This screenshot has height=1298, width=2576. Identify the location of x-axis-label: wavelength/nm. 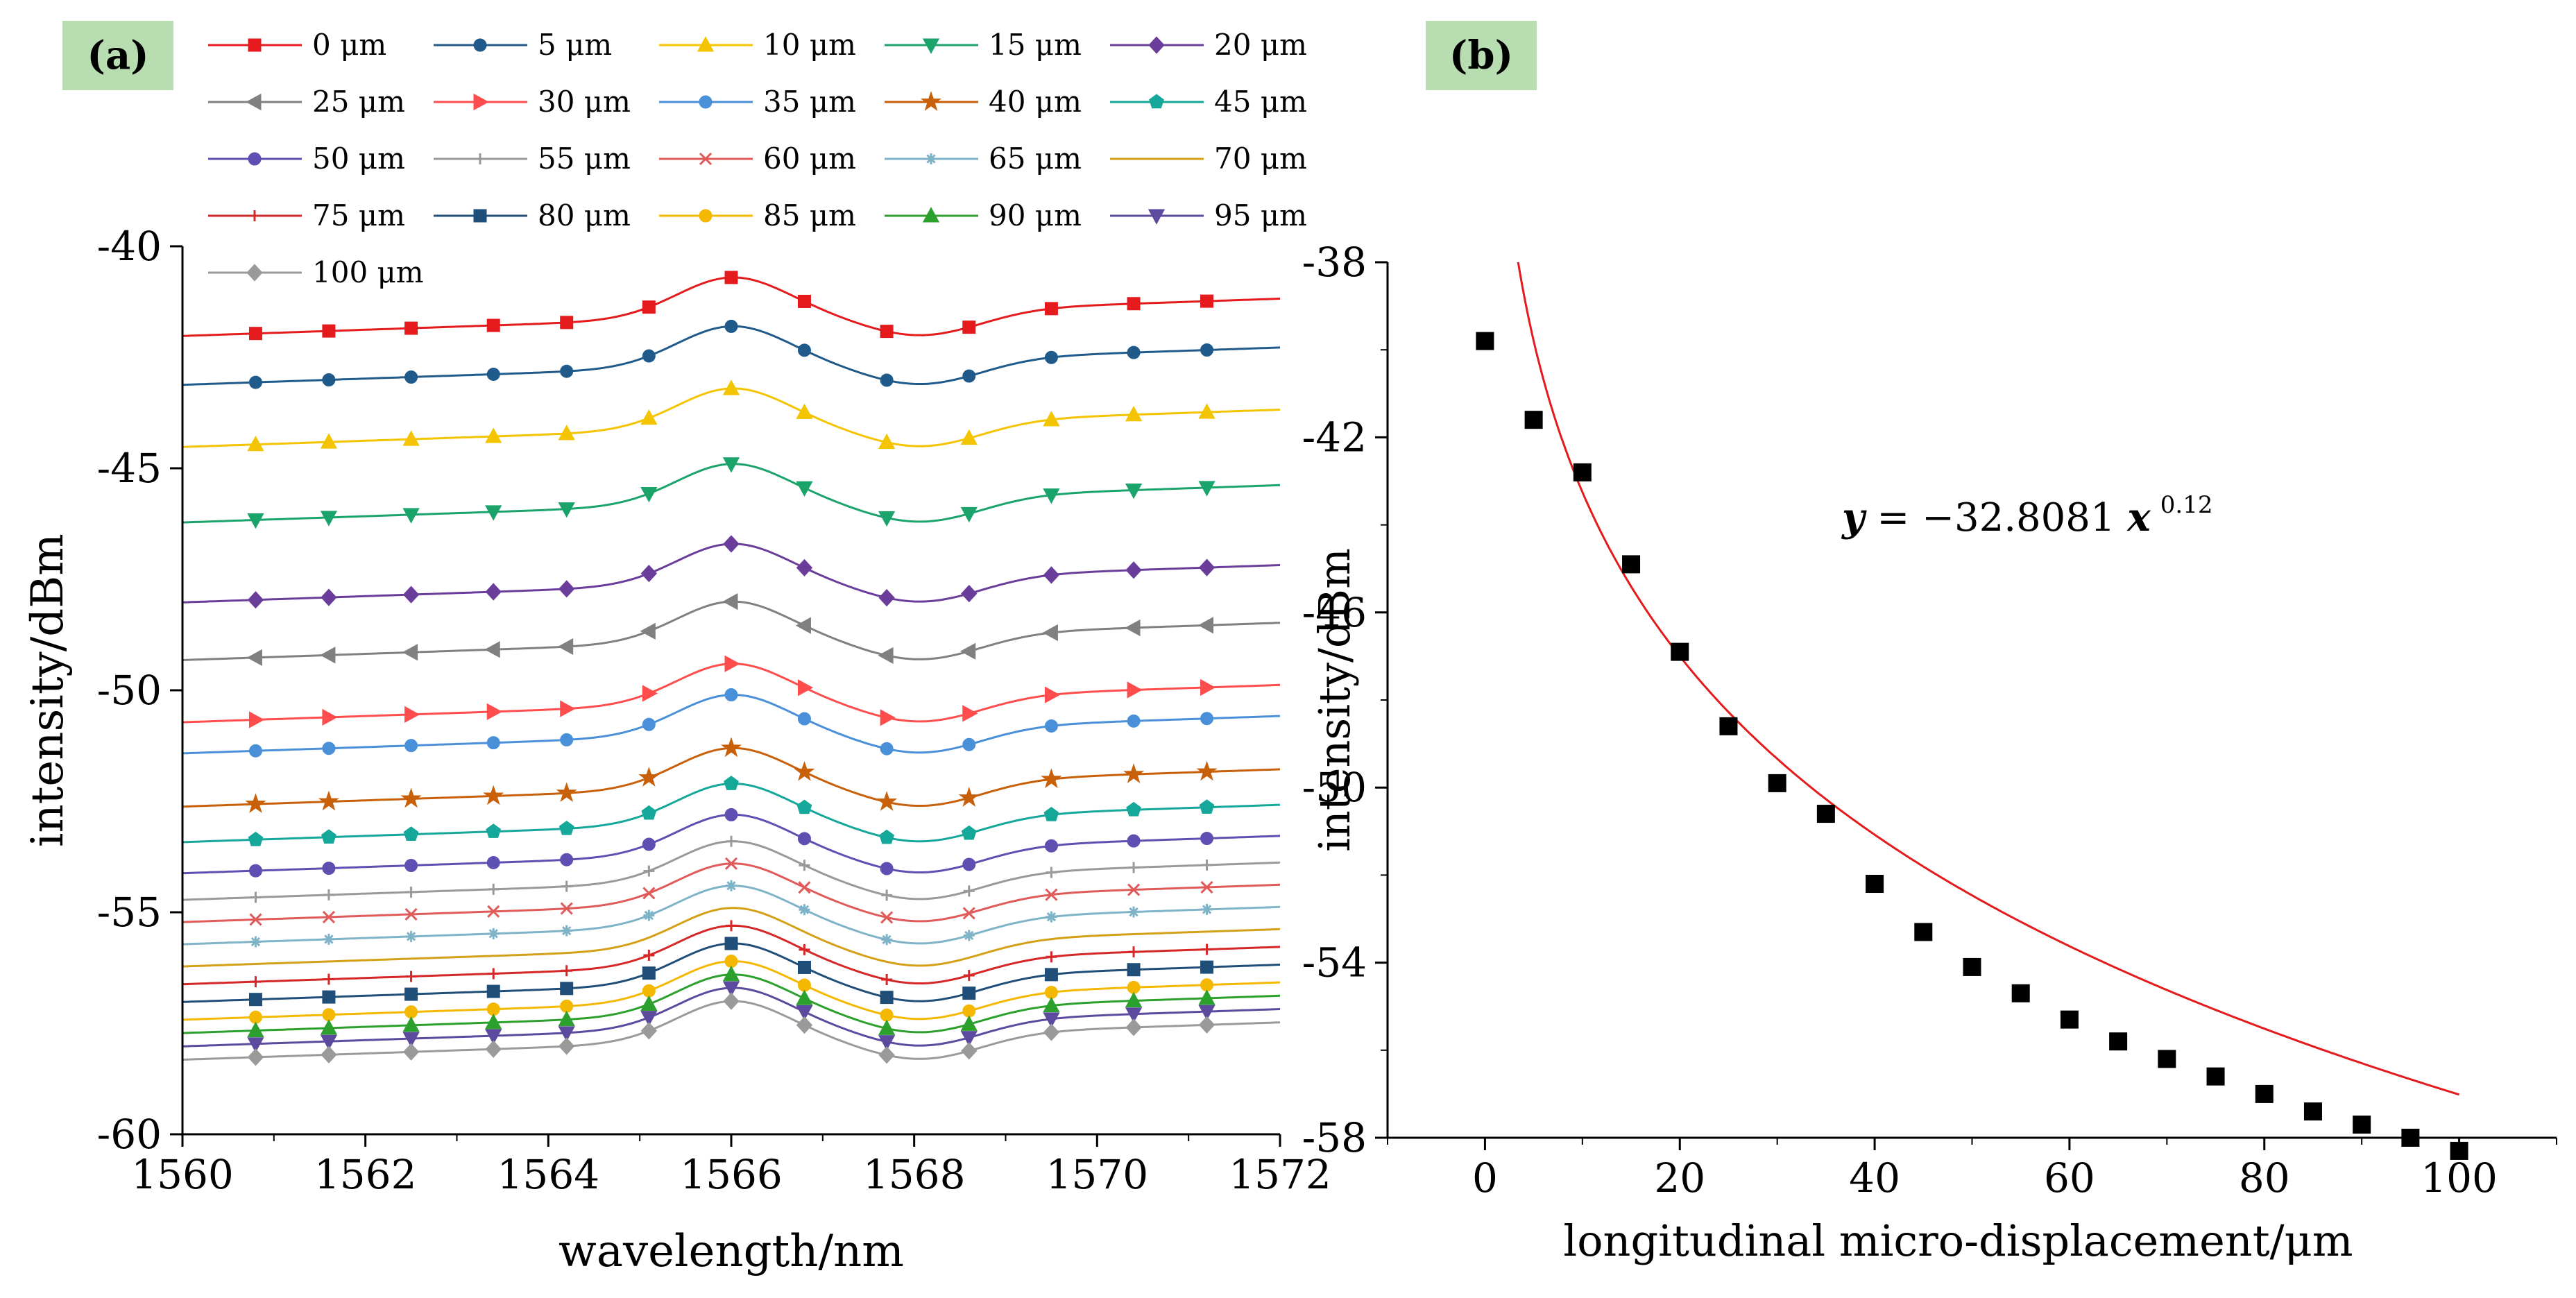
(731, 1251).